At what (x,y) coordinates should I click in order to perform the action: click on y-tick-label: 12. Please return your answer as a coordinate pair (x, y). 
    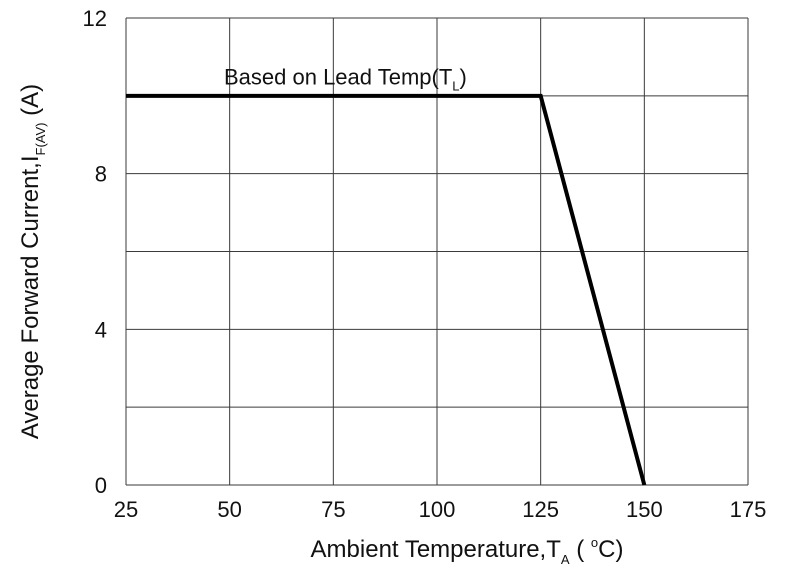
    Looking at the image, I should click on (95, 18).